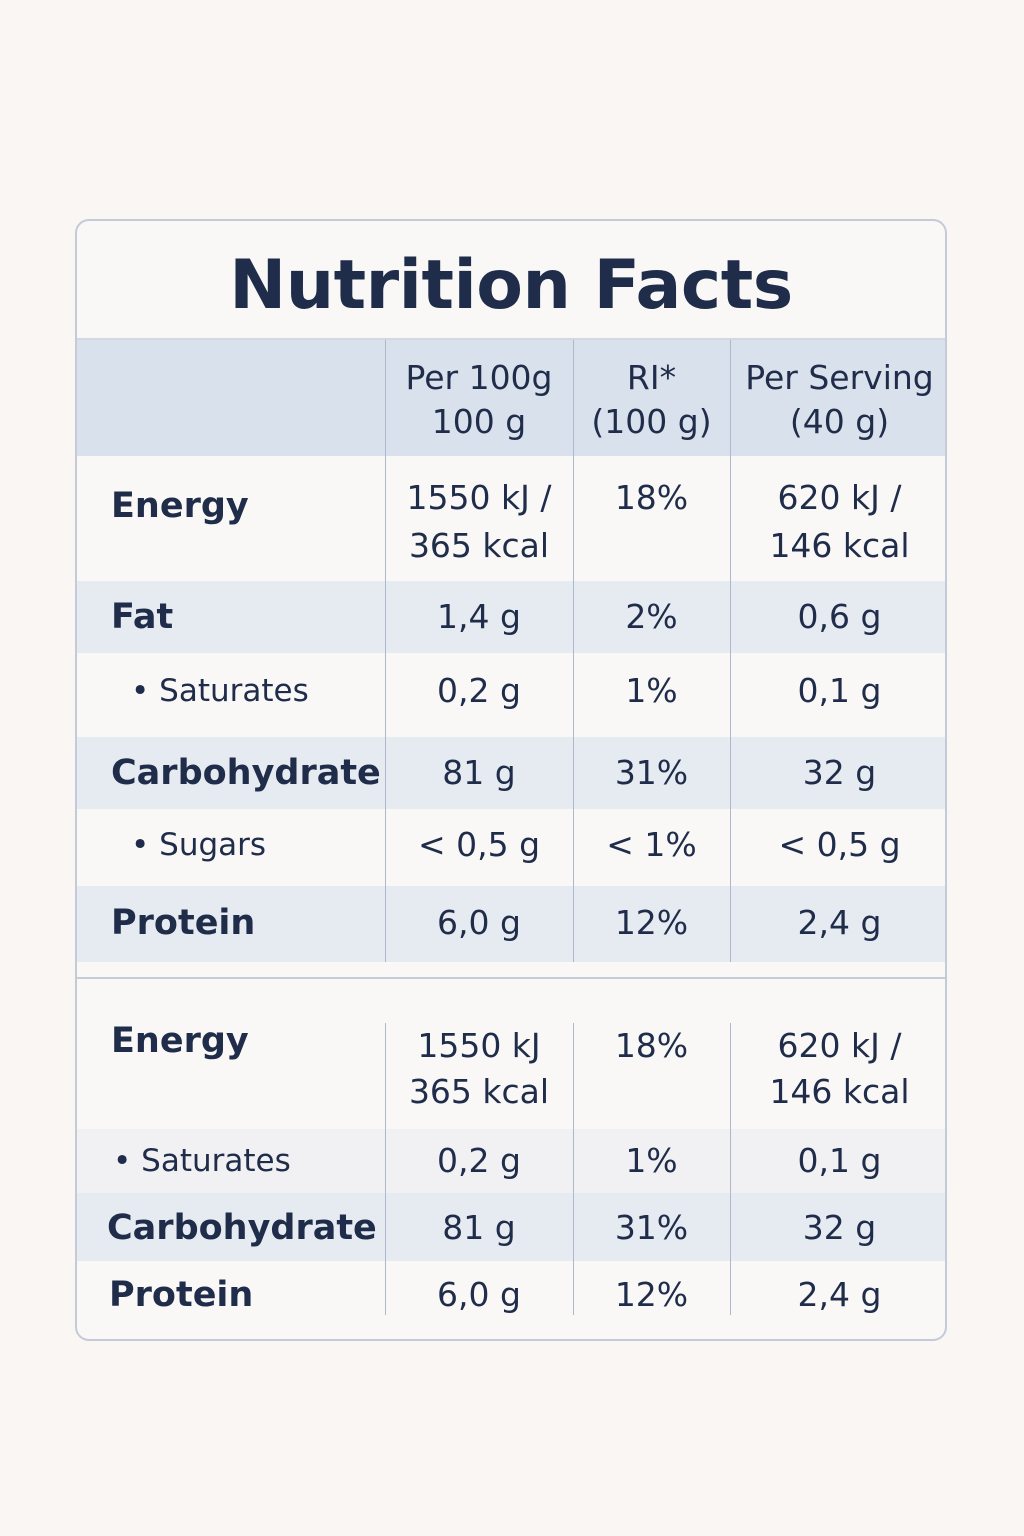 This screenshot has width=1024, height=1536. What do you see at coordinates (479, 377) in the screenshot?
I see `header-per-100g-label: Per 100g` at bounding box center [479, 377].